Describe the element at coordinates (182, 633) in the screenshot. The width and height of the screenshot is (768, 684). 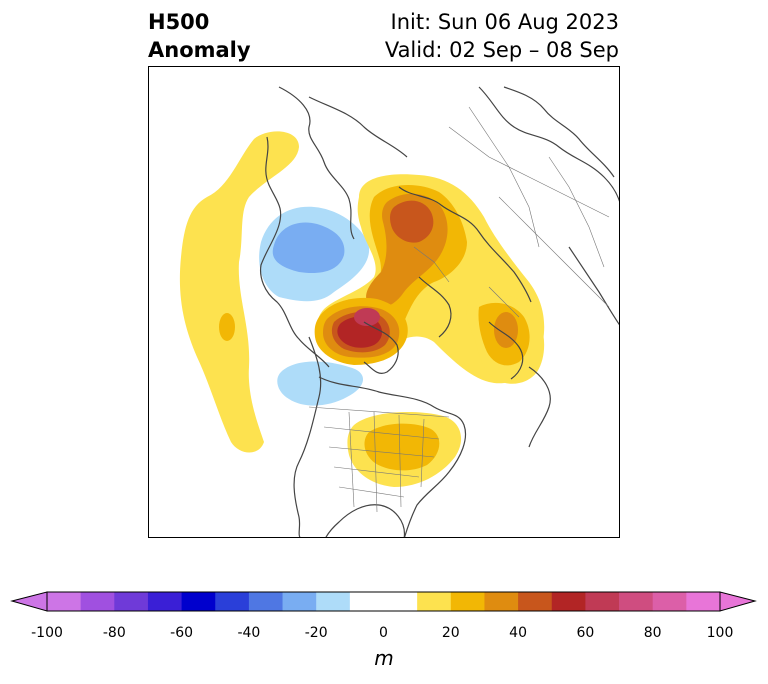
I see `colorbar-tick-label: -60` at that location.